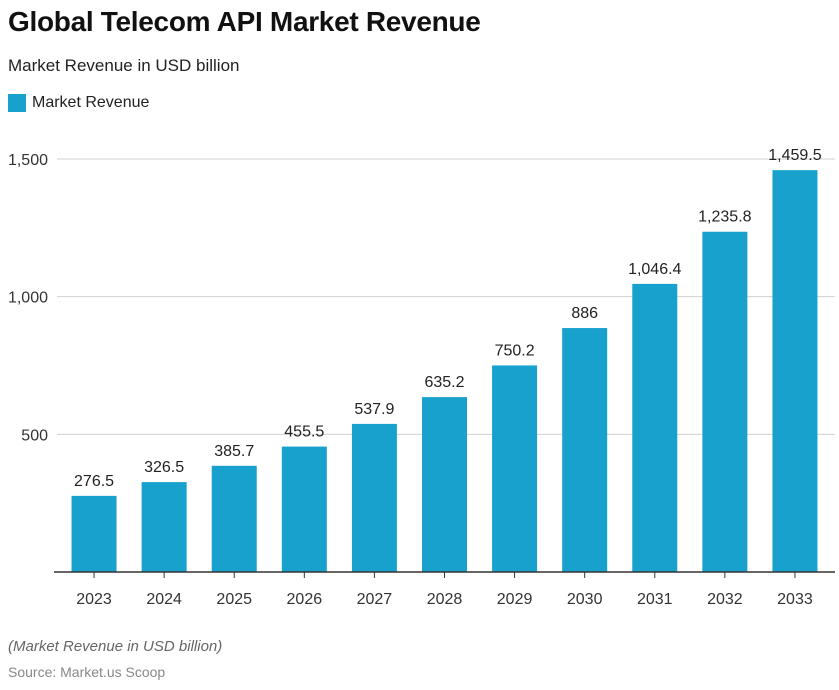 The height and width of the screenshot is (690, 839). Describe the element at coordinates (724, 217) in the screenshot. I see `data-label: 1,235.8` at that location.